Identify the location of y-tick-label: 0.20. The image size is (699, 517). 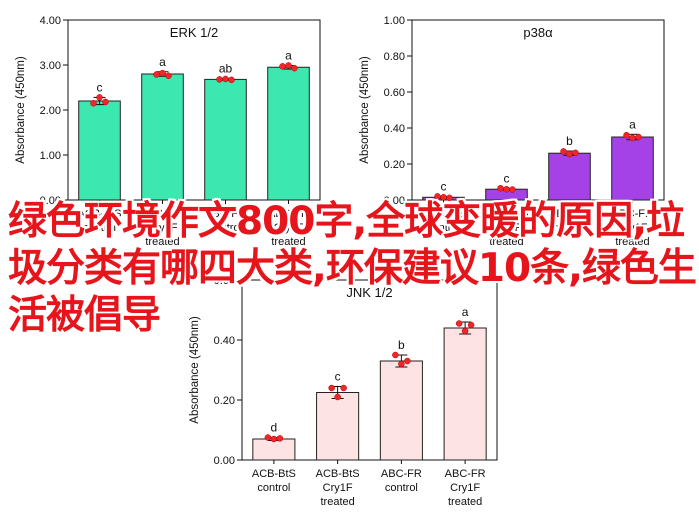
(224, 401).